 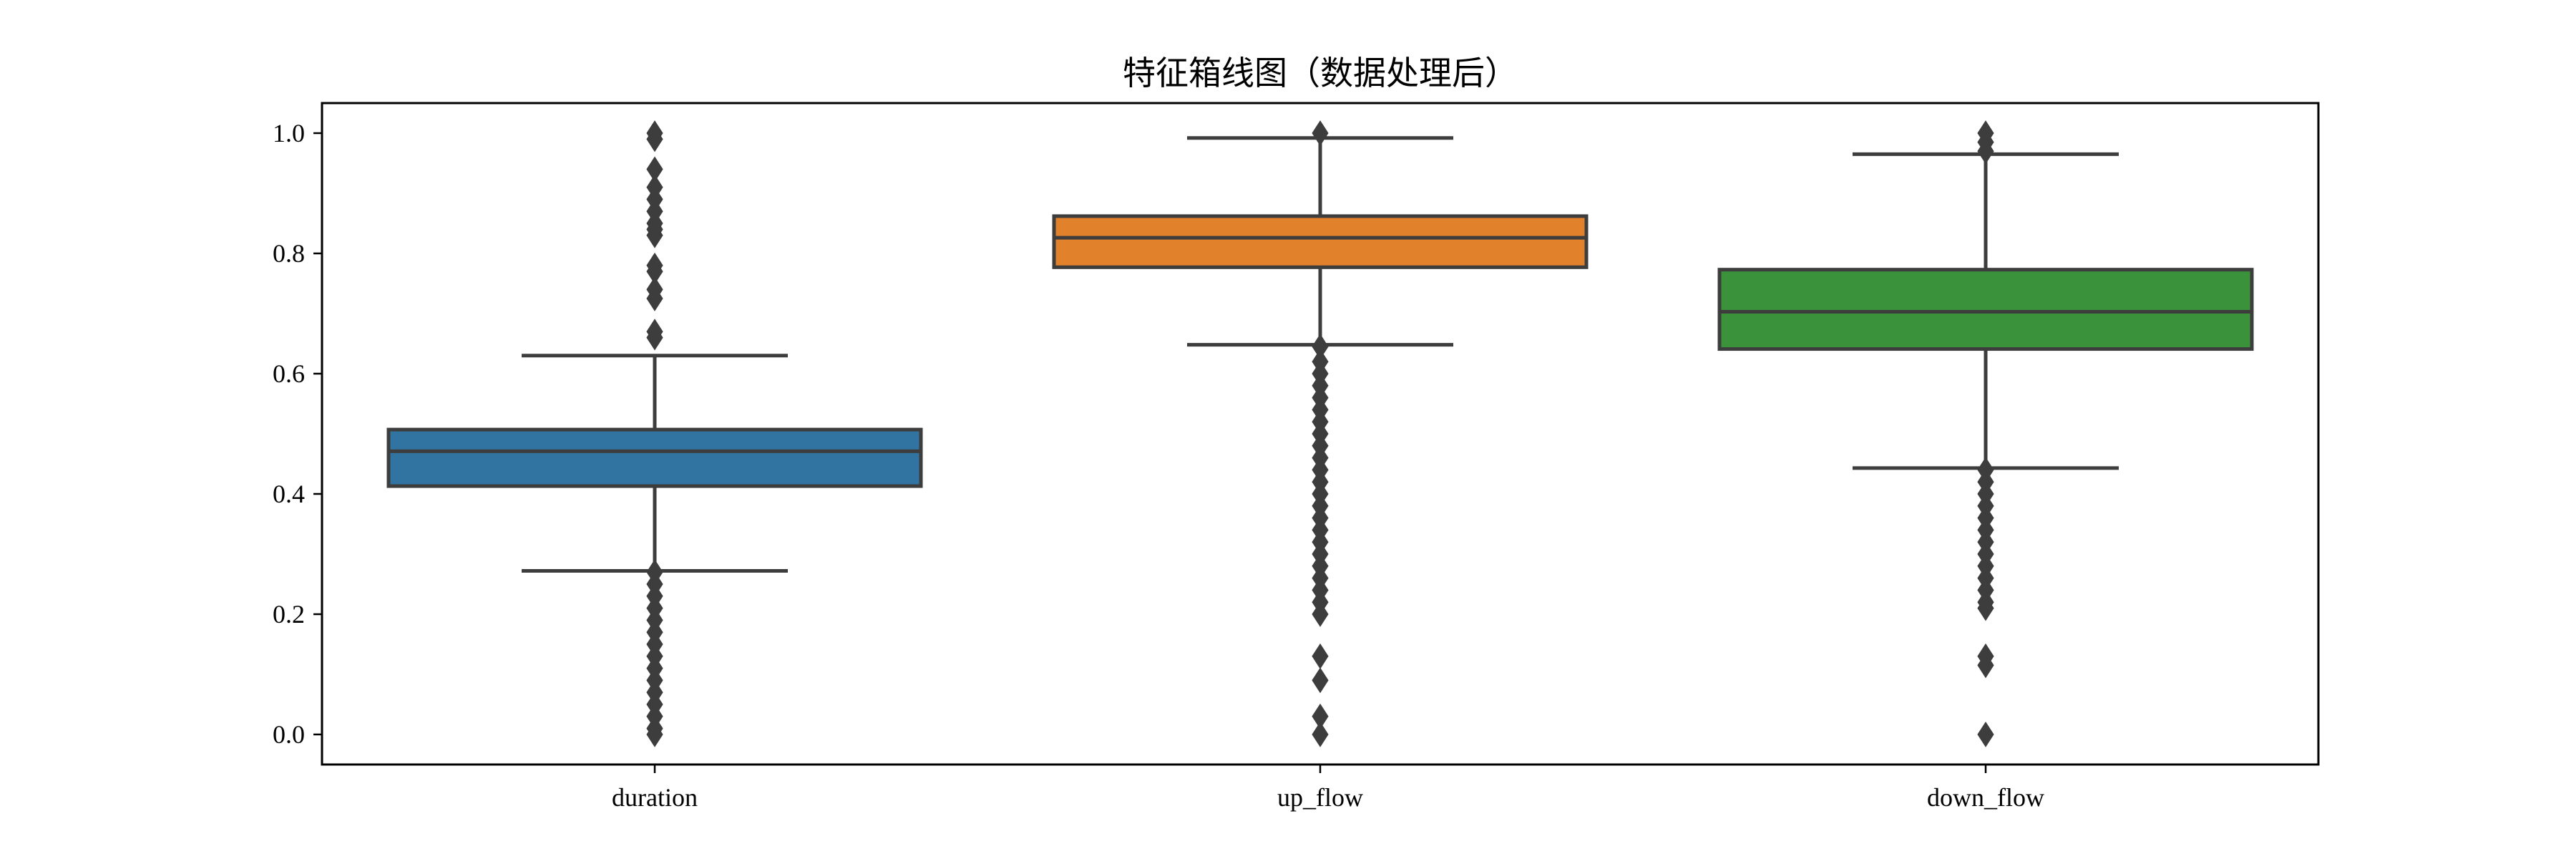 What do you see at coordinates (1320, 241) in the screenshot?
I see `box-up_flow` at bounding box center [1320, 241].